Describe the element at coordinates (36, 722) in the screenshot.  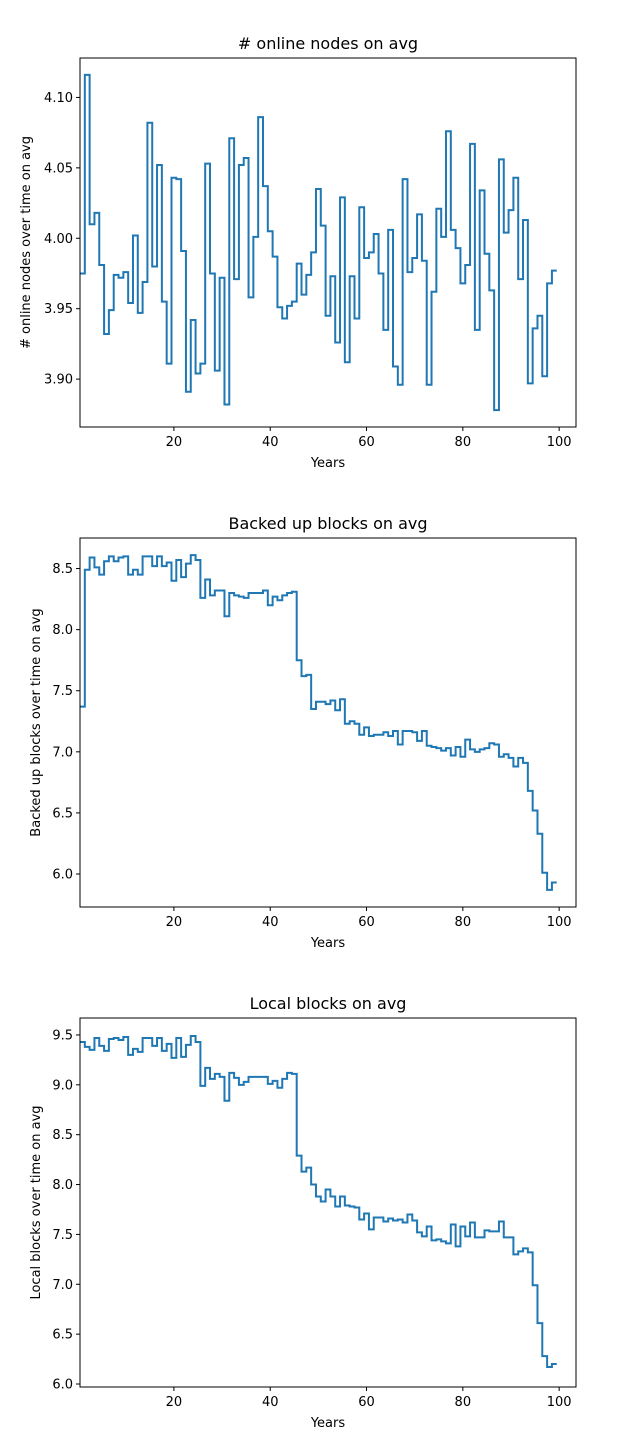
I see `y-axis-label: Backed up blocks over time on avg` at that location.